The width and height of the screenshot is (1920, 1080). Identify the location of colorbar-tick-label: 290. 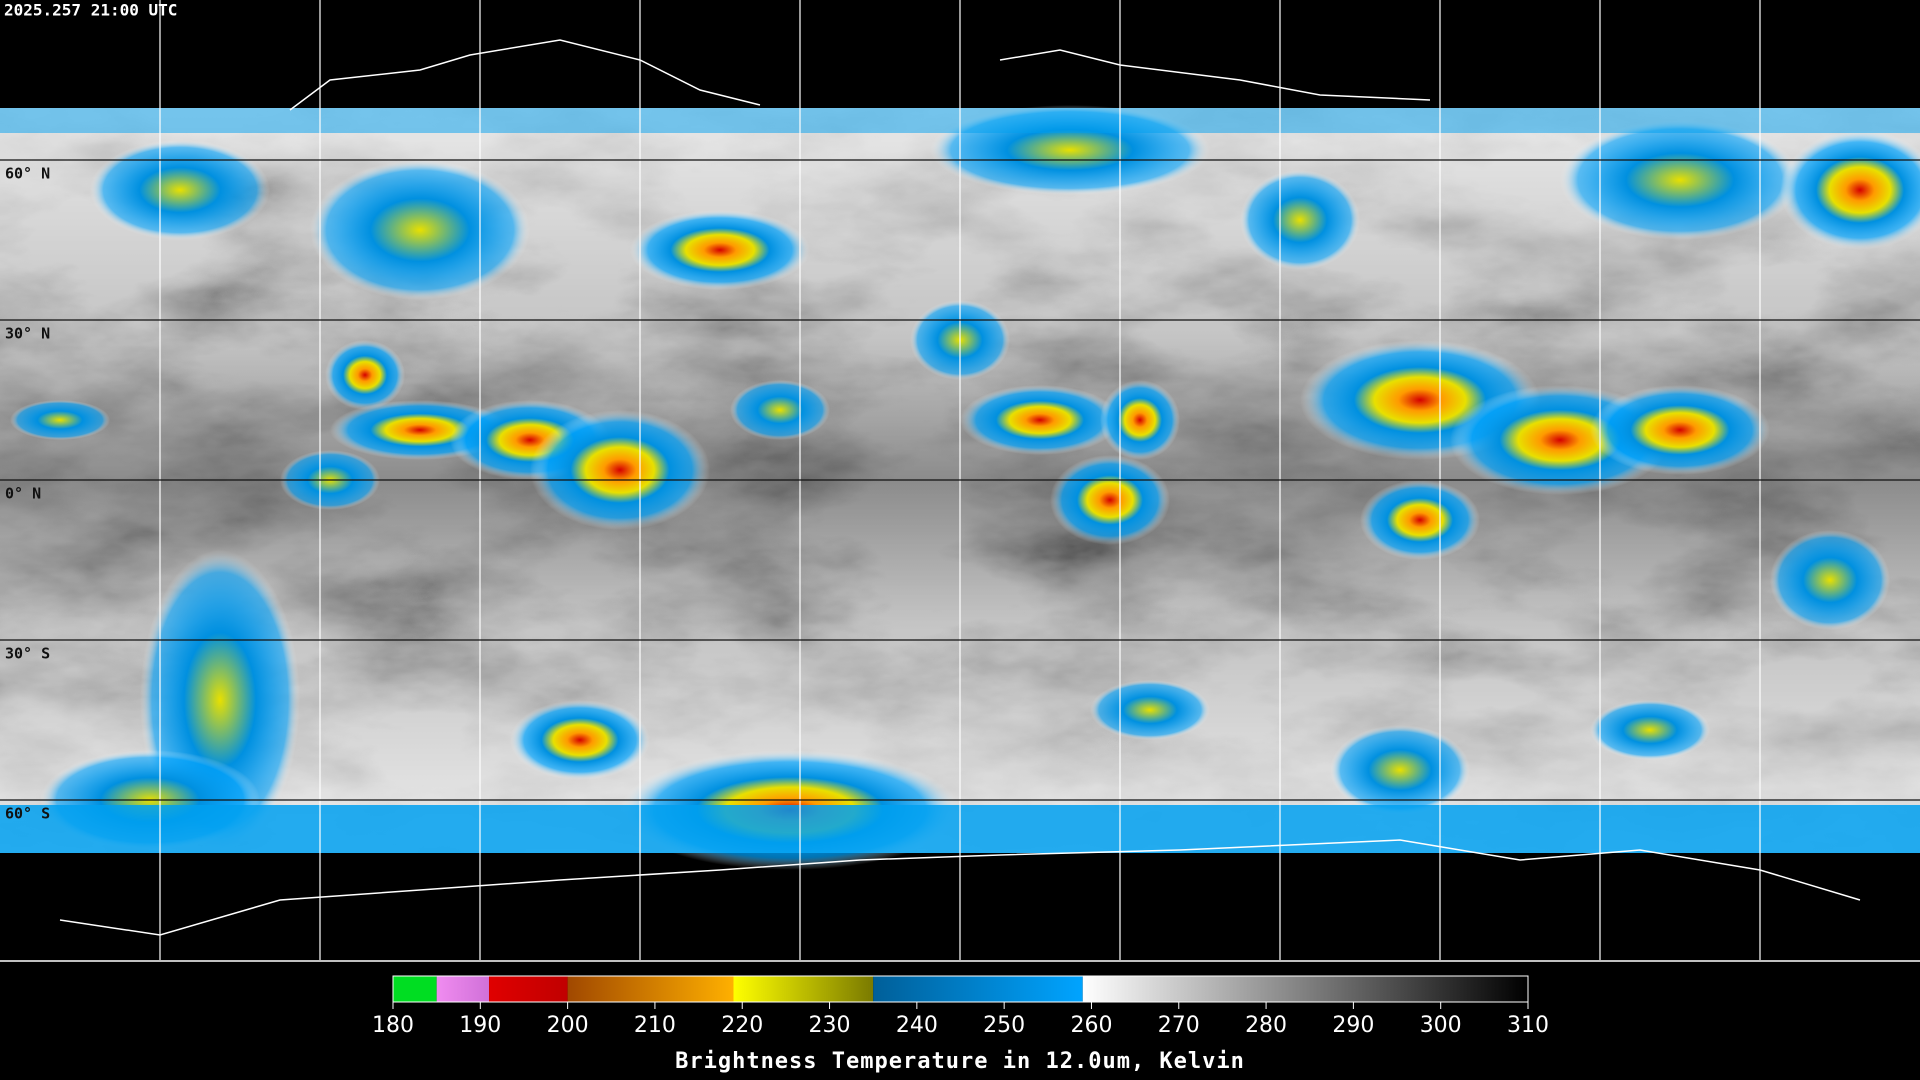
(1353, 1025).